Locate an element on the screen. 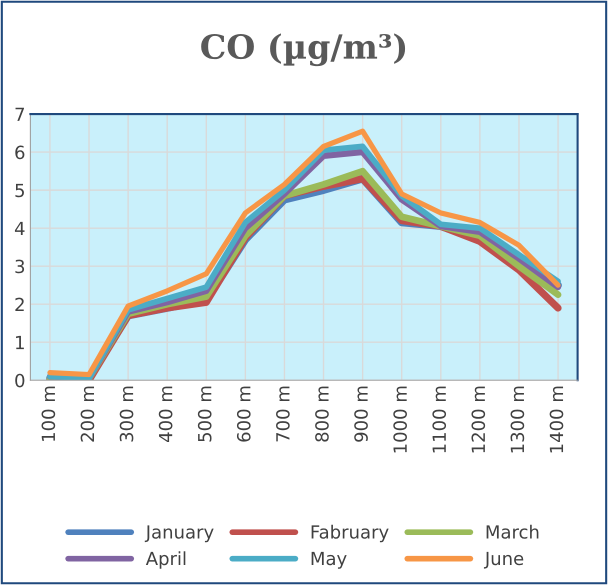 The image size is (608, 585). legend-label: January is located at coordinates (179, 533).